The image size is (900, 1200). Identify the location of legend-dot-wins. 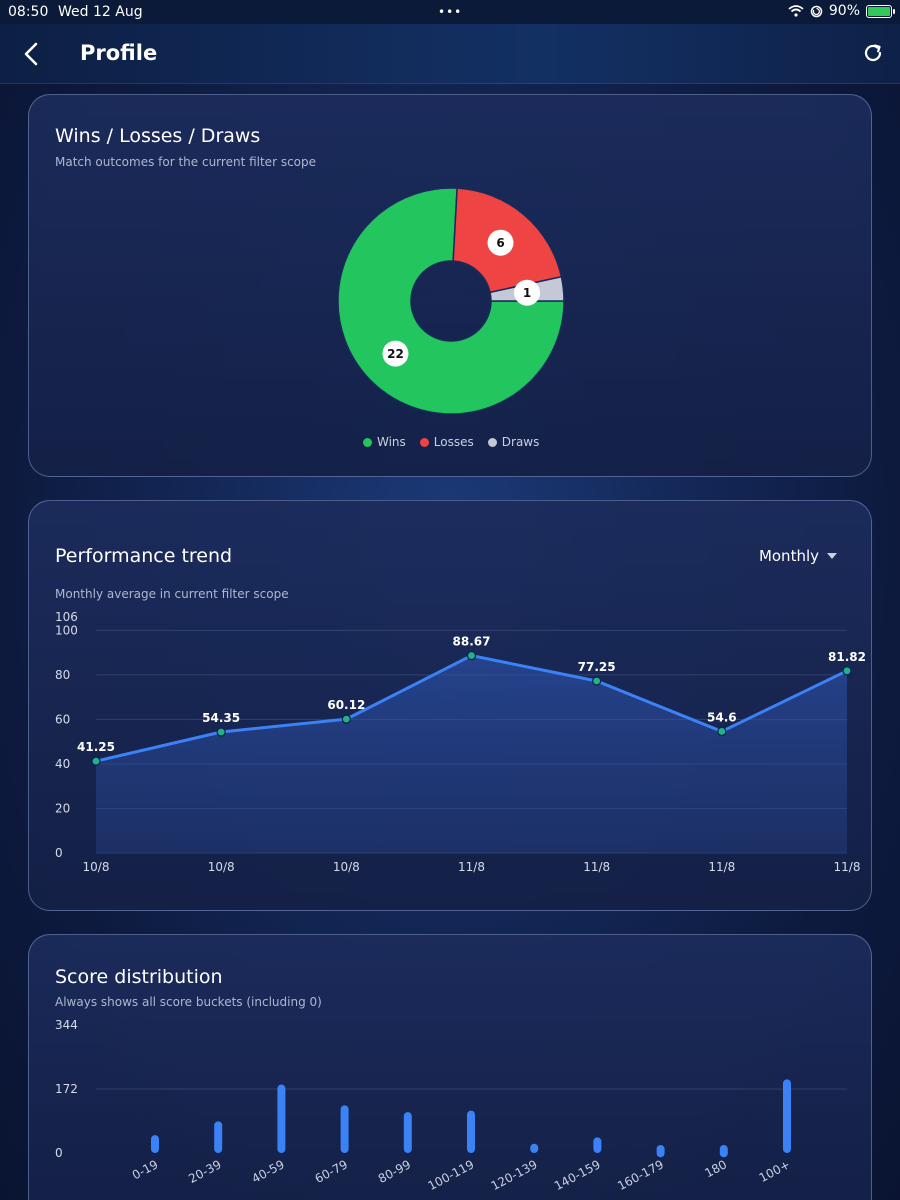
(367, 442).